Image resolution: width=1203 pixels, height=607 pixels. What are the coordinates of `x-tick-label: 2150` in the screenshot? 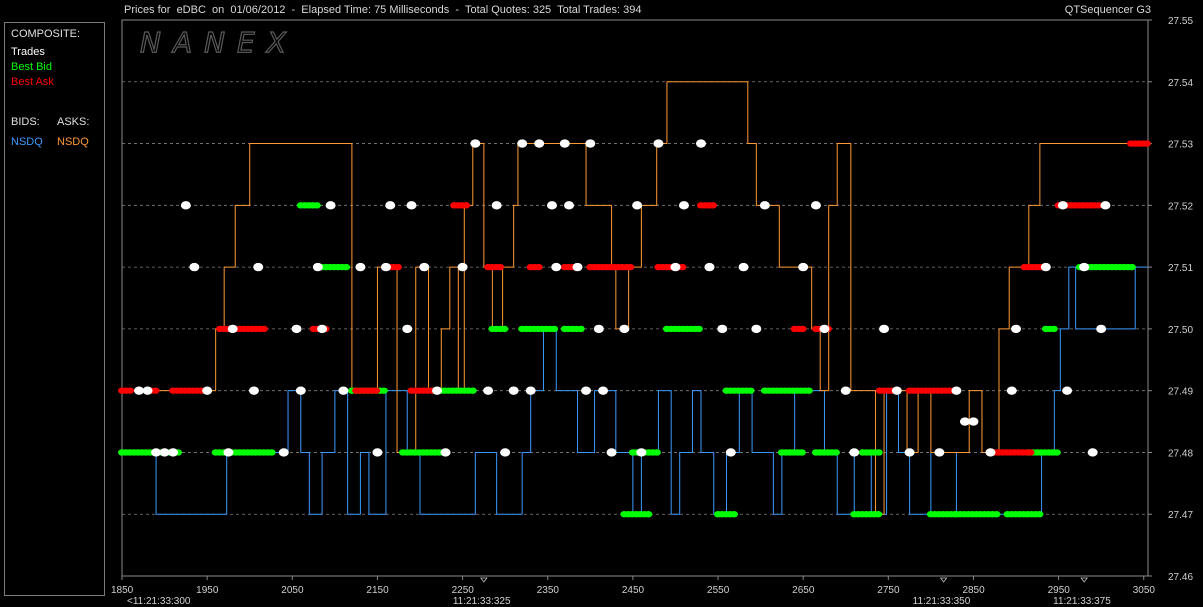 It's located at (377, 590).